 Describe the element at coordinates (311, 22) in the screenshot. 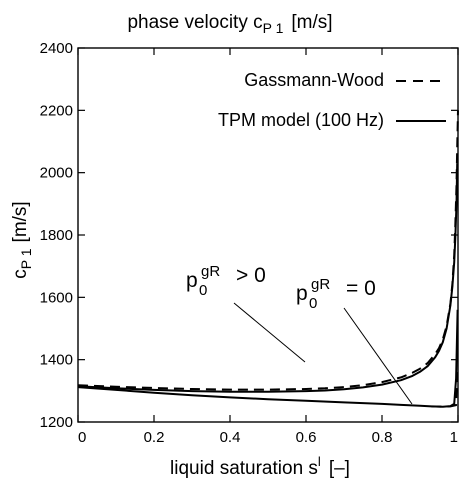

I see `chart-title-unit: [m/s]` at that location.